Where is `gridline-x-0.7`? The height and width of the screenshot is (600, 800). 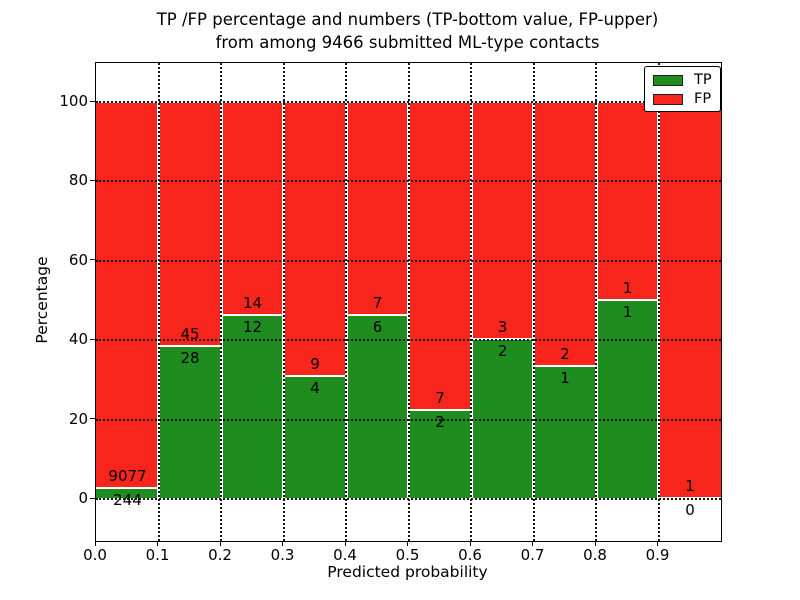 gridline-x-0.7 is located at coordinates (533, 302).